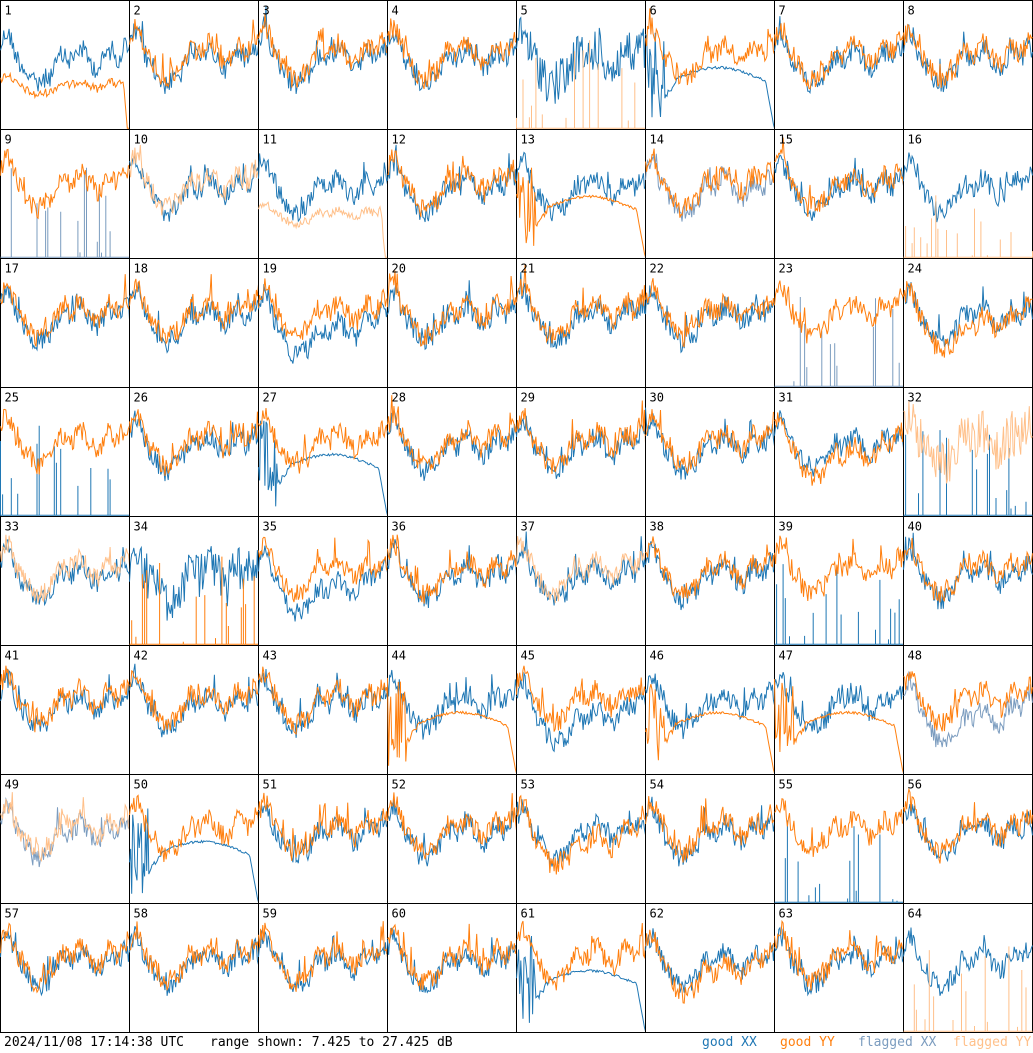  Describe the element at coordinates (786, 527) in the screenshot. I see `panel-number-label: 39` at that location.